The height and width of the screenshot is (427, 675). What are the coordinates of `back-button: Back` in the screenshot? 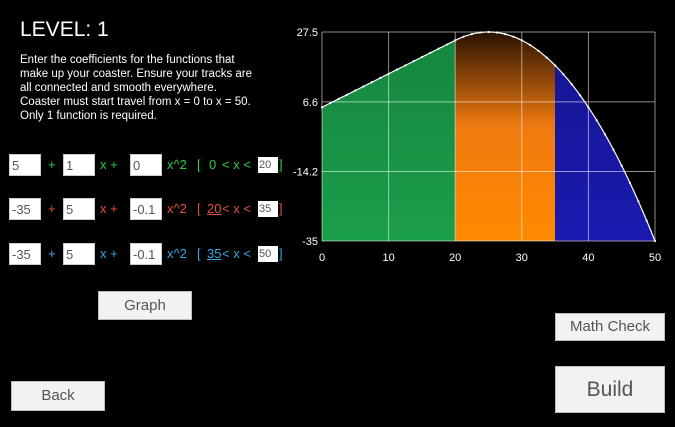 It's located at (58, 396).